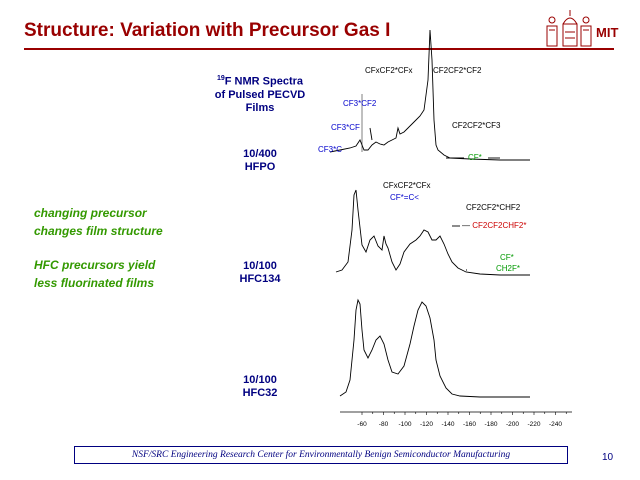  I want to click on peak-label-cf-hfc134: CF*, so click(507, 257).